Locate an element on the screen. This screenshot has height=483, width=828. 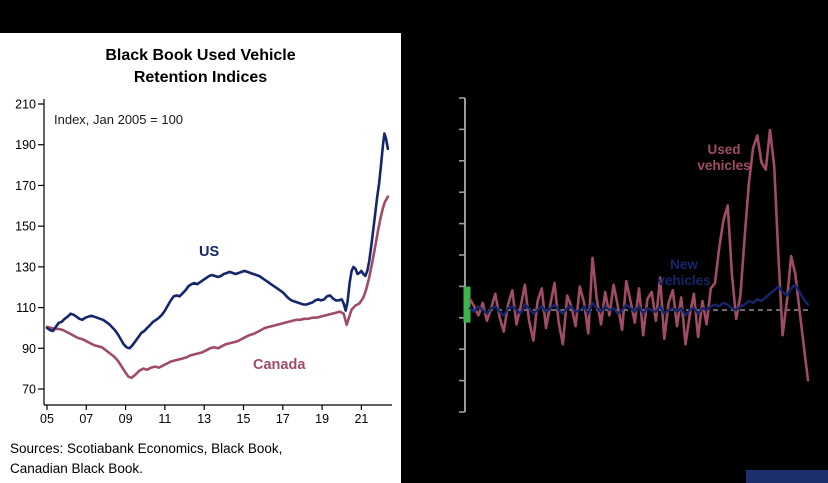
y-tick-label: 70 is located at coordinates (29, 389).